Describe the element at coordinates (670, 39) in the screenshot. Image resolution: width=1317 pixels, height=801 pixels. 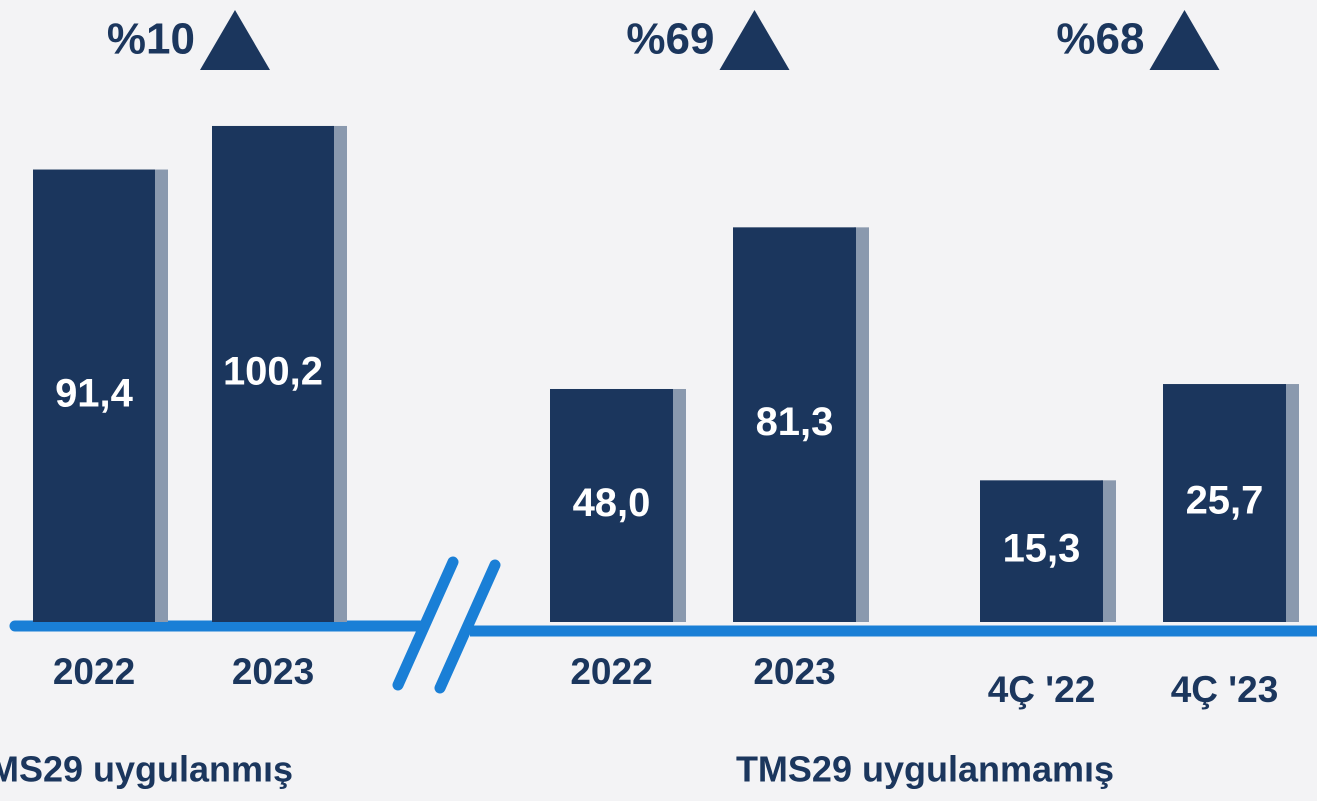
I see `change-label: %69` at that location.